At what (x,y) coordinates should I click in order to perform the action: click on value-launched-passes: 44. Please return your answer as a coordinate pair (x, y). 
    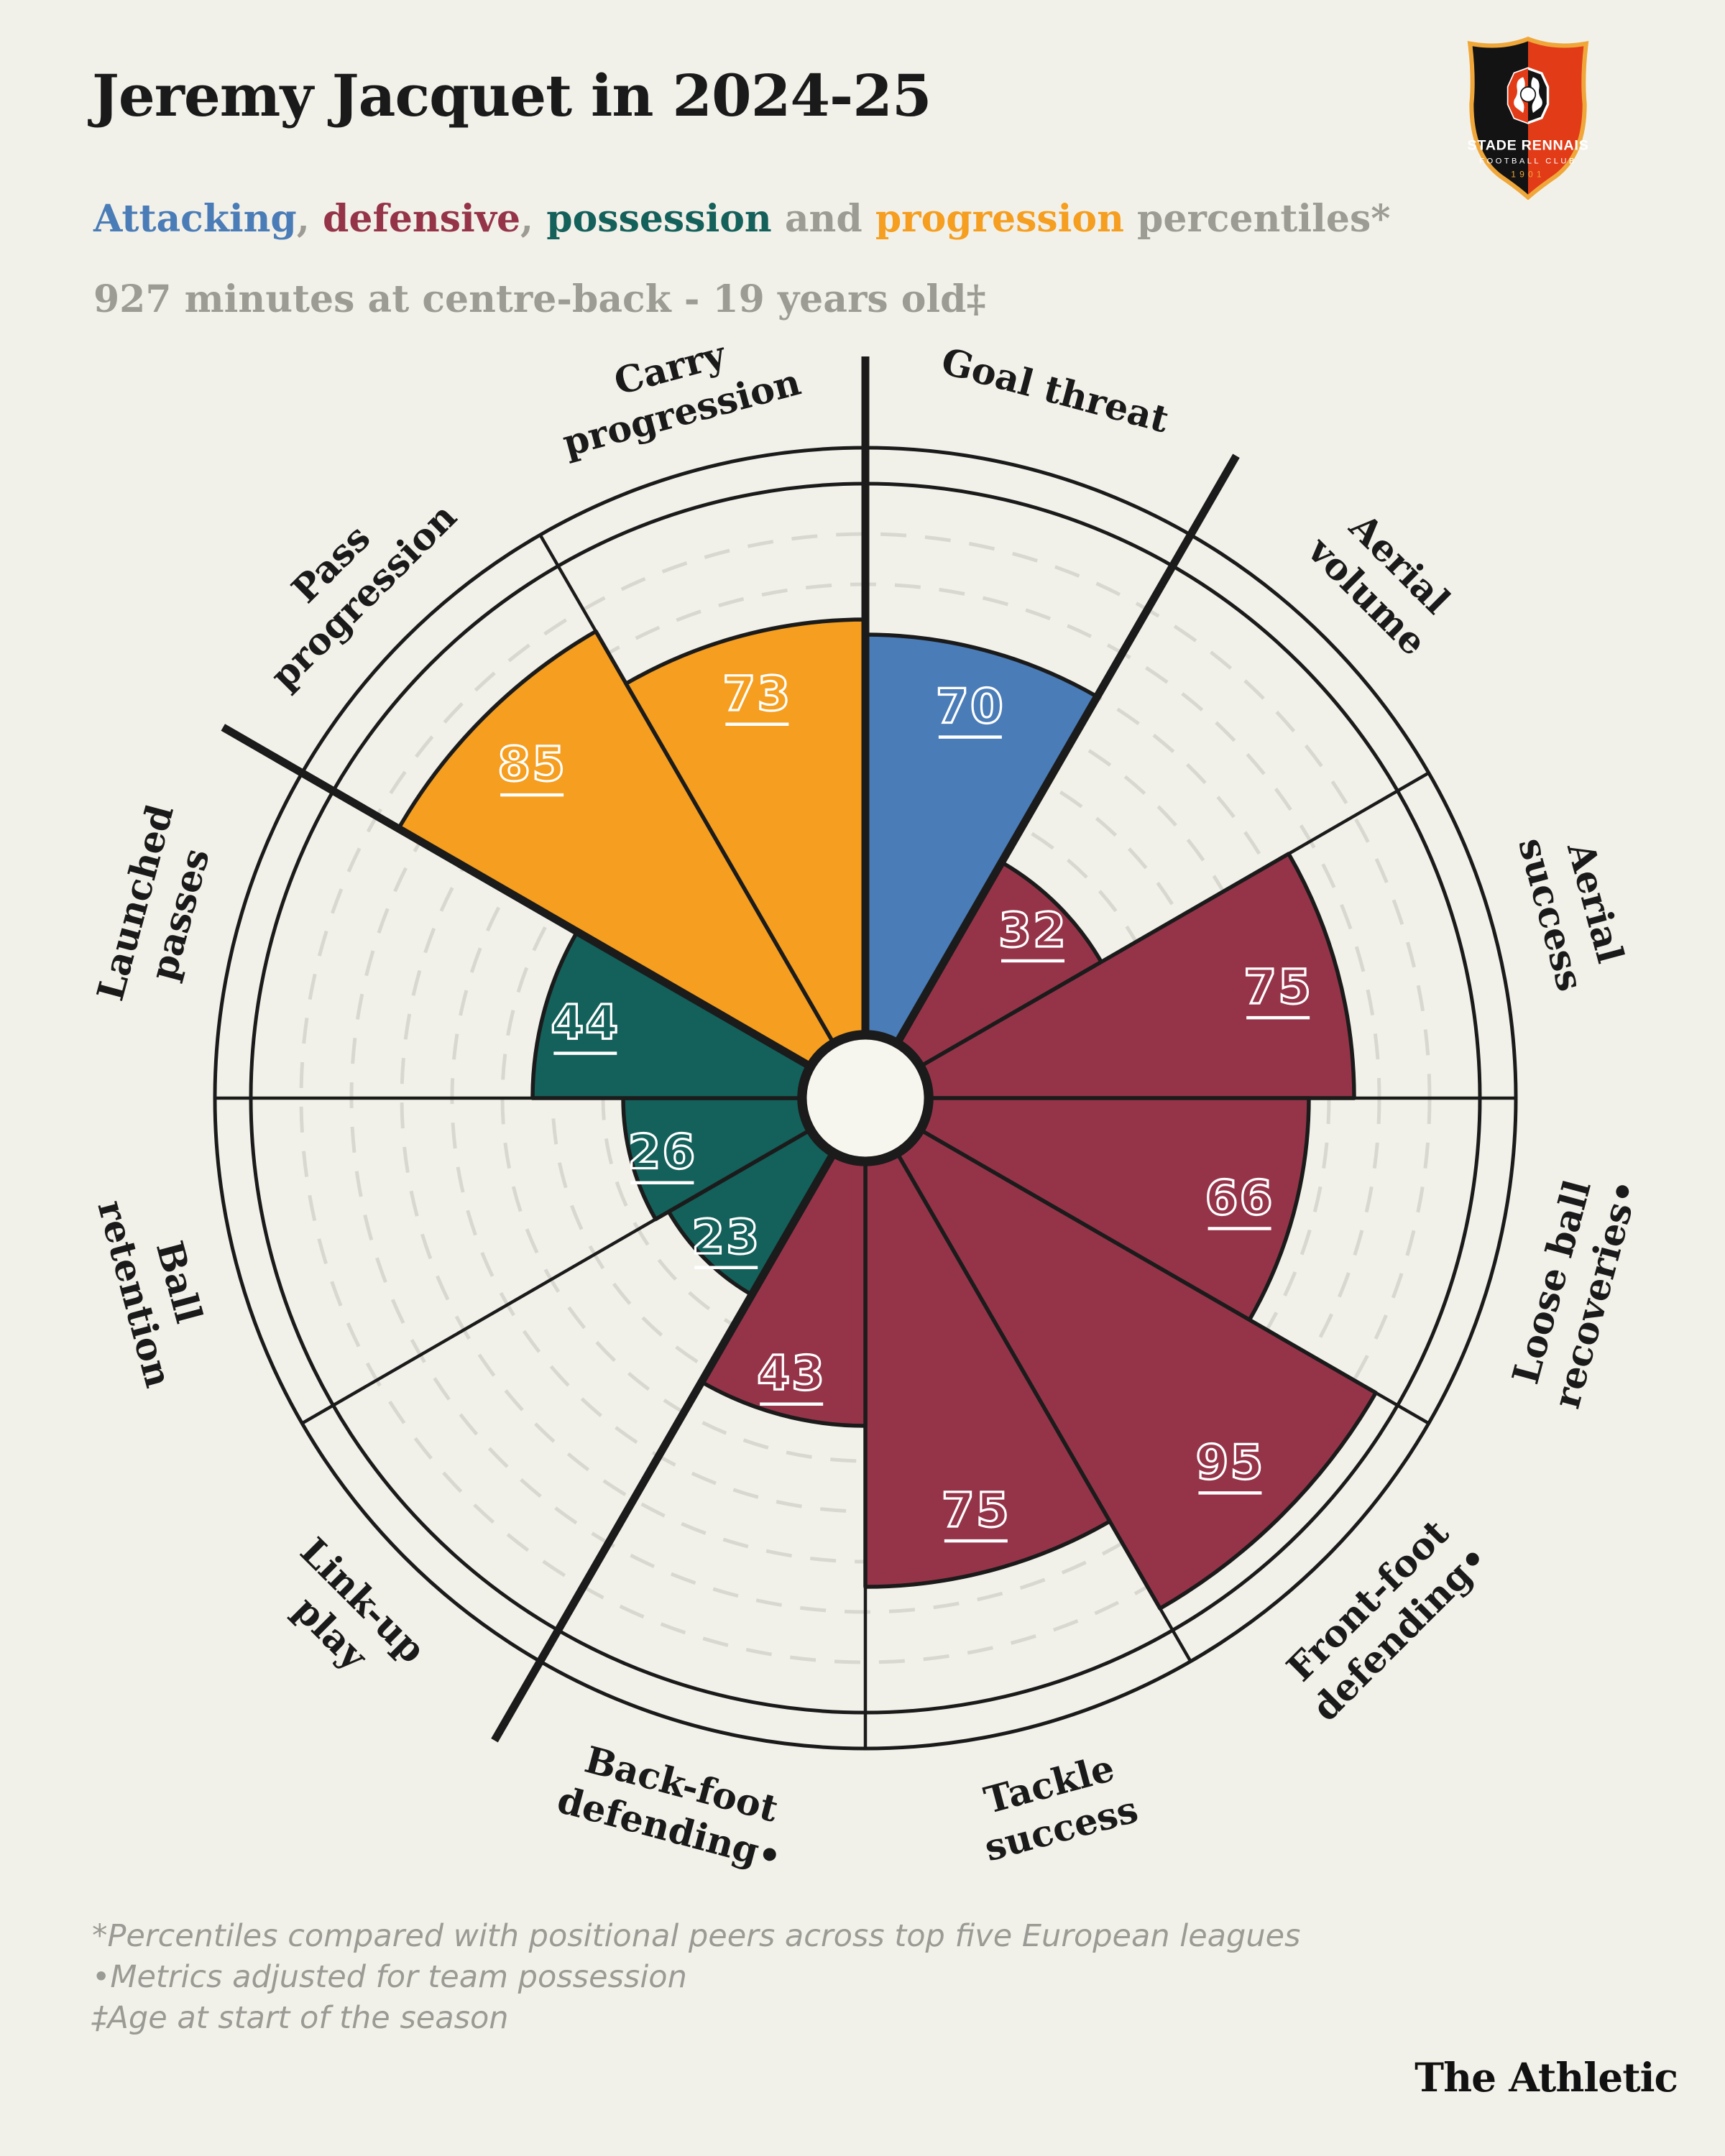
    Looking at the image, I should click on (585, 1023).